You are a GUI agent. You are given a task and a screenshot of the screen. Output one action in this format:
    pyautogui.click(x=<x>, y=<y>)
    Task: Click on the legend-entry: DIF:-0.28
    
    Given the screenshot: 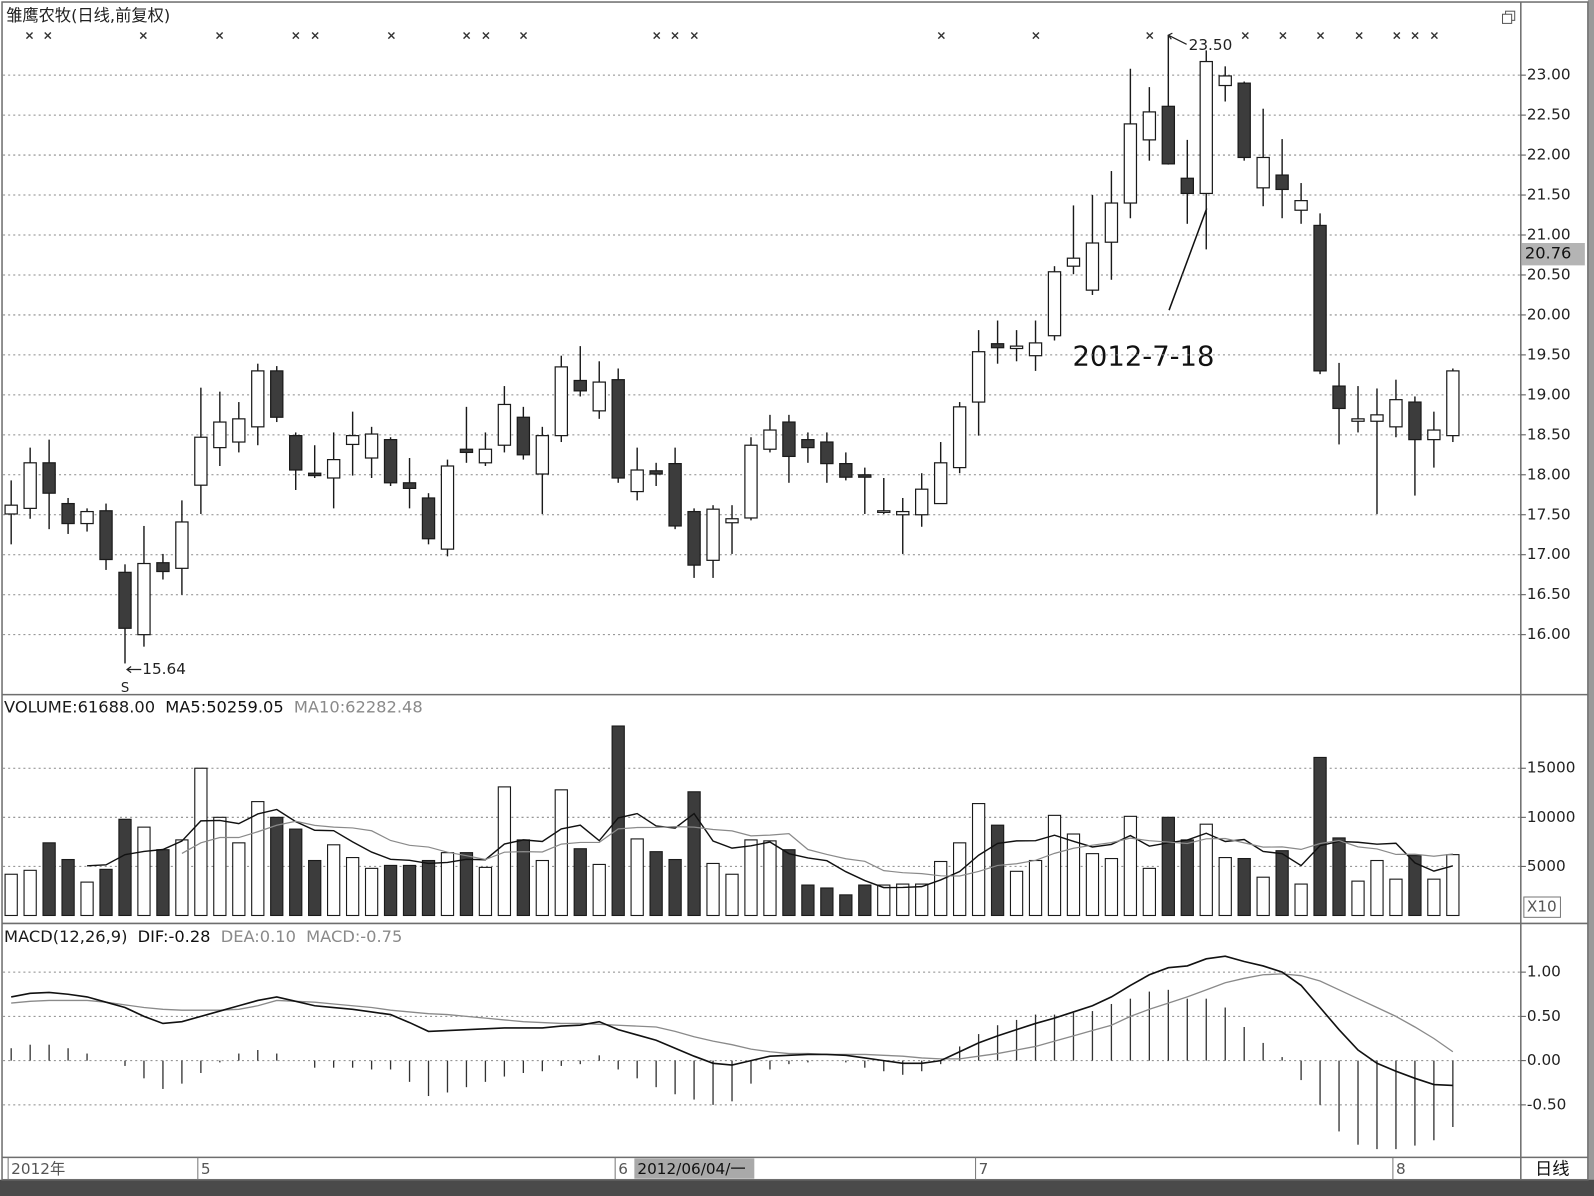 What is the action you would take?
    pyautogui.click(x=174, y=936)
    